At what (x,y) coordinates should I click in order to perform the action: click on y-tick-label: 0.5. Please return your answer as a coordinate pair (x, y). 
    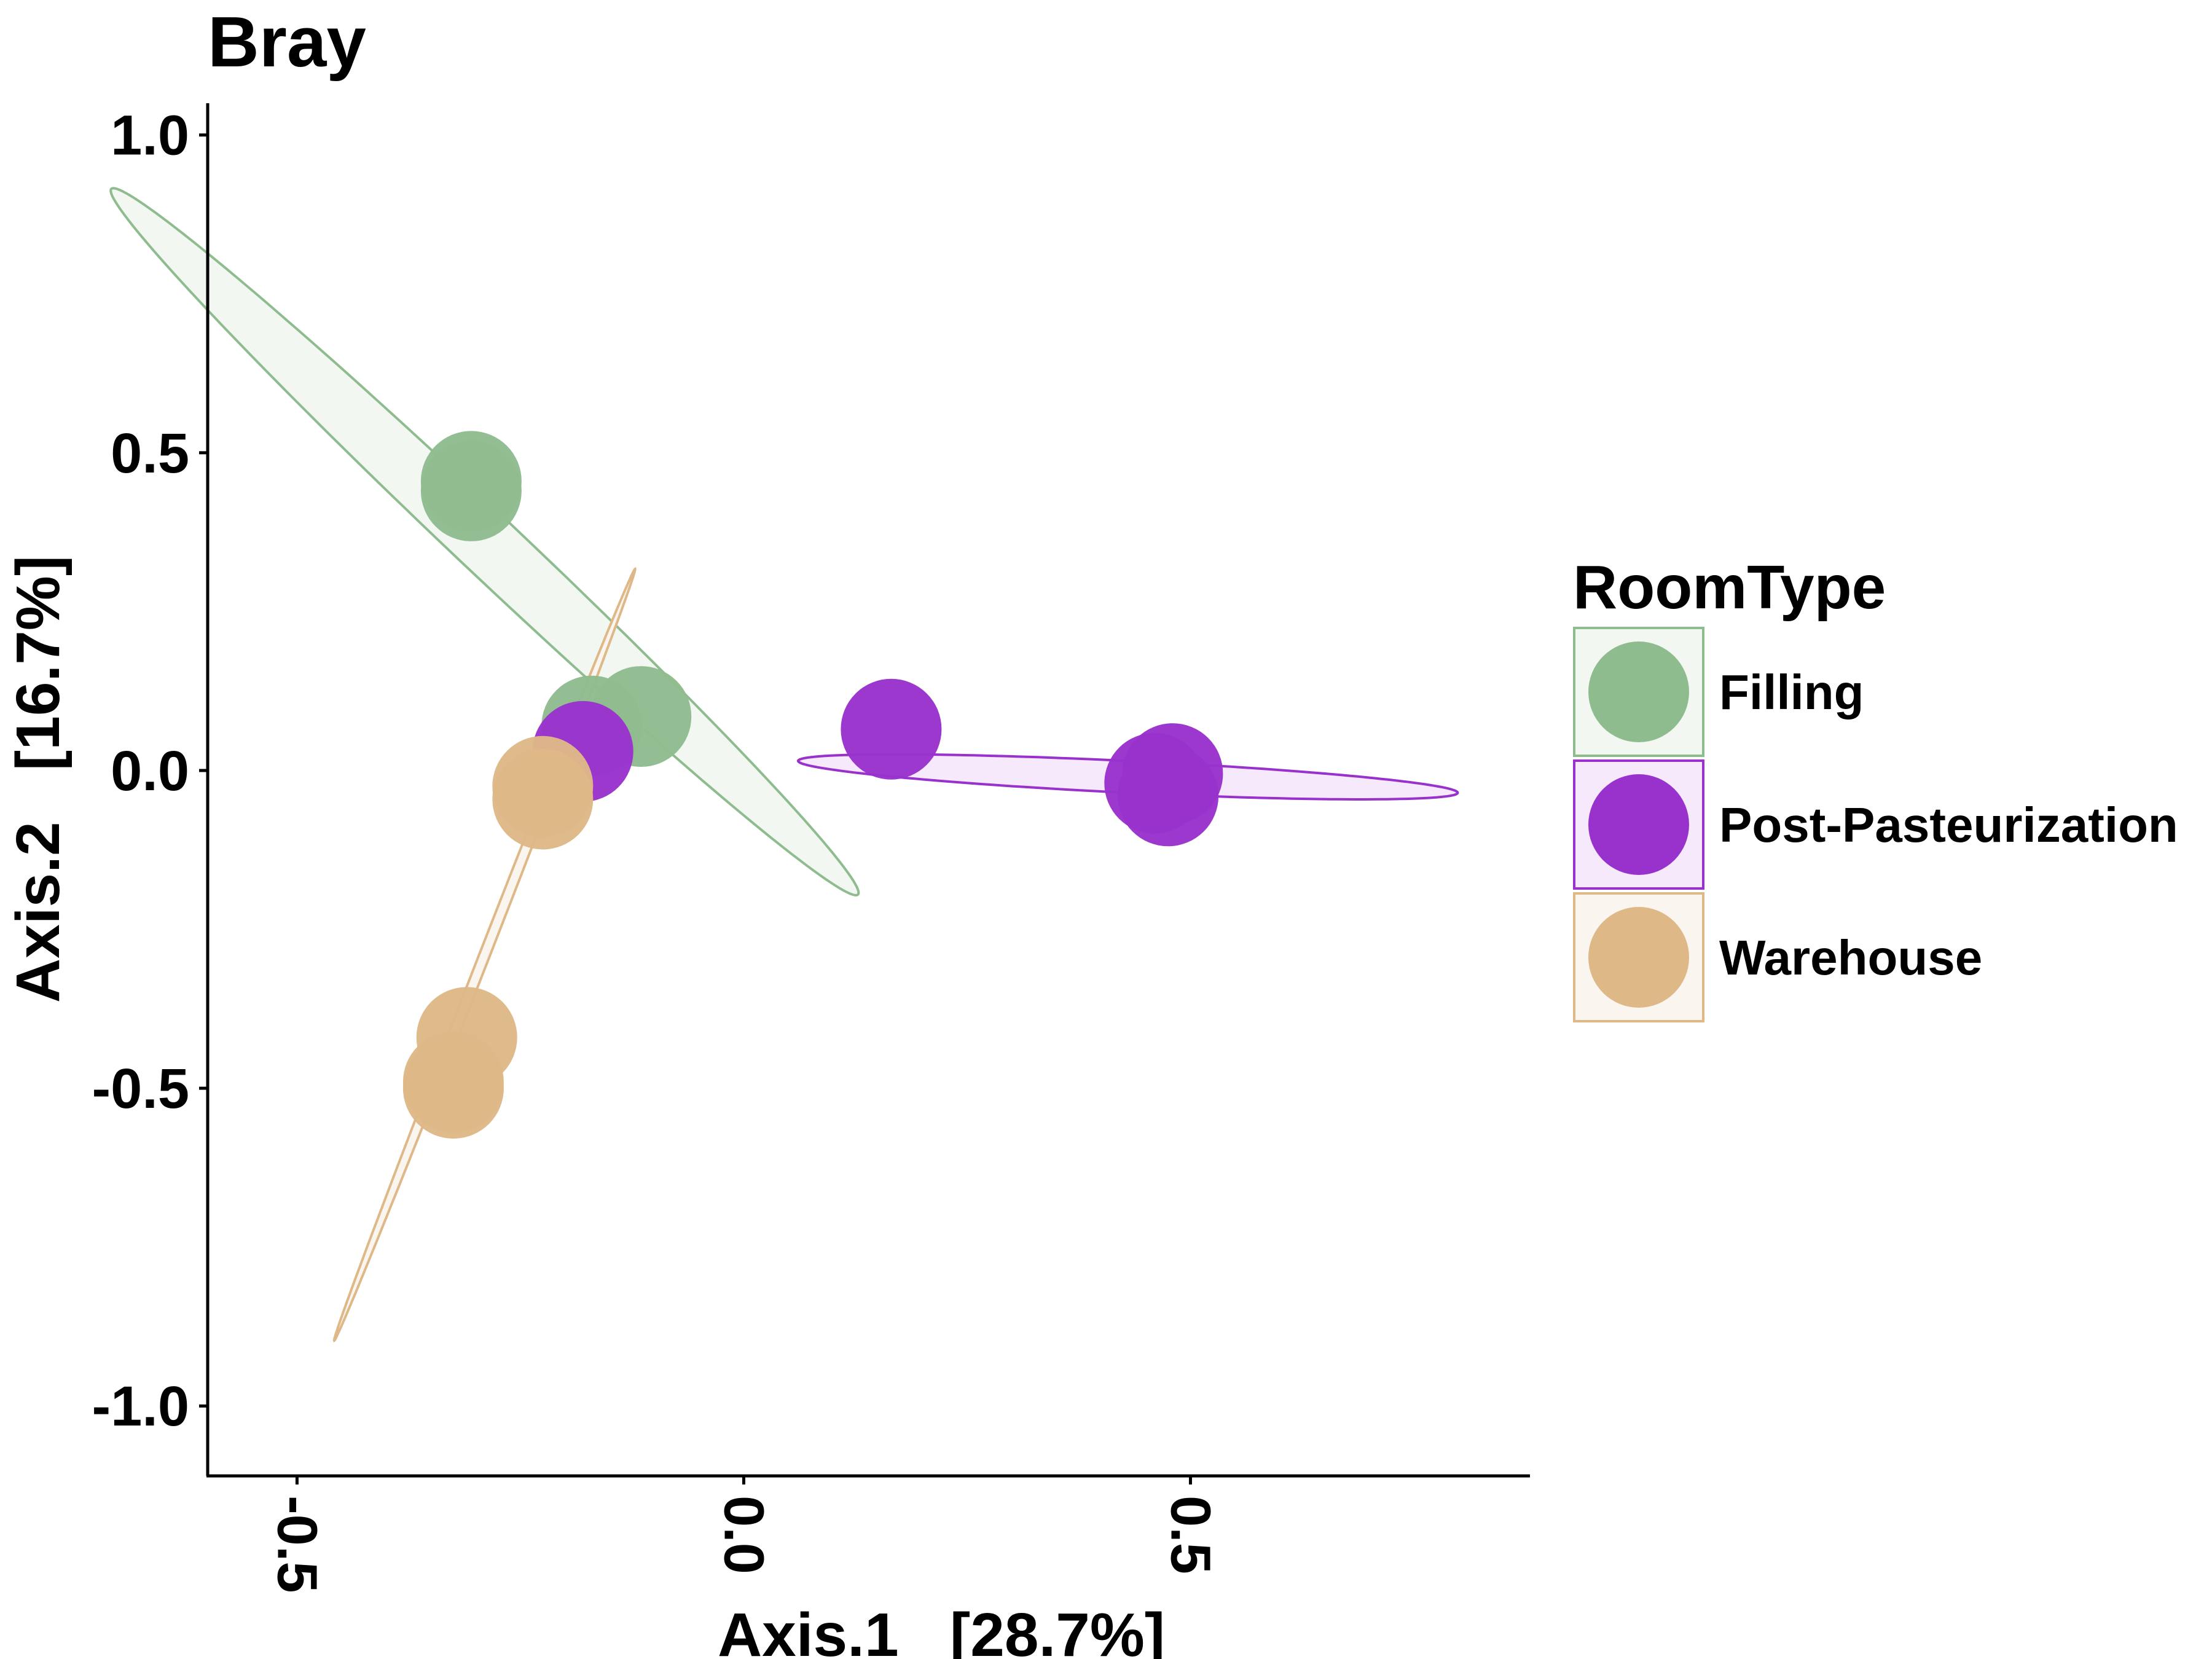
    Looking at the image, I should click on (150, 453).